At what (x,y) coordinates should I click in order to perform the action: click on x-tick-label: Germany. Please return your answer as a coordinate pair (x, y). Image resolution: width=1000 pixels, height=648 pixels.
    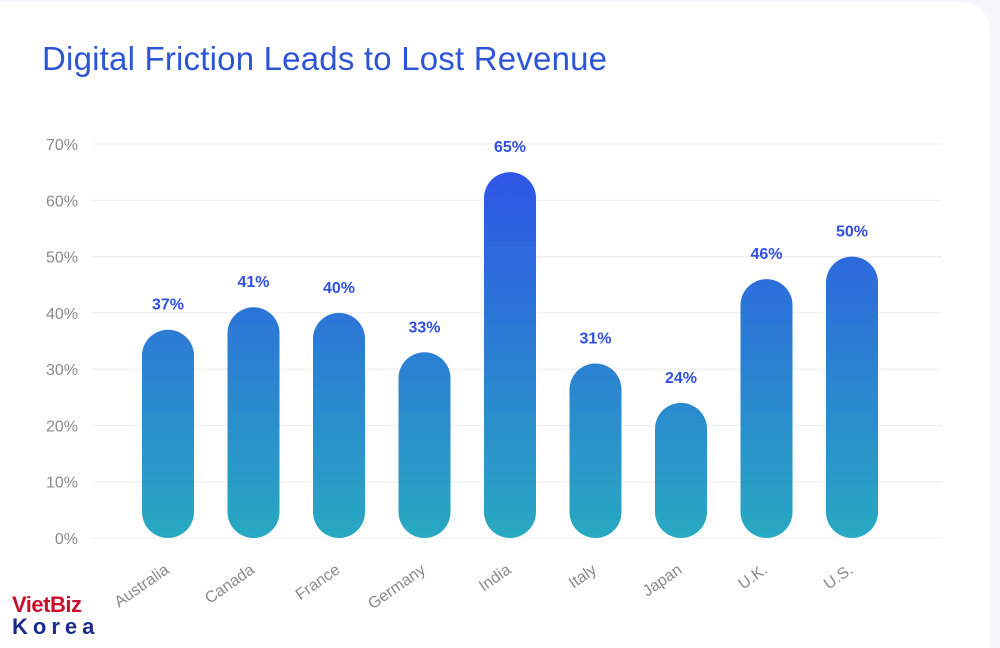
    Looking at the image, I should click on (397, 587).